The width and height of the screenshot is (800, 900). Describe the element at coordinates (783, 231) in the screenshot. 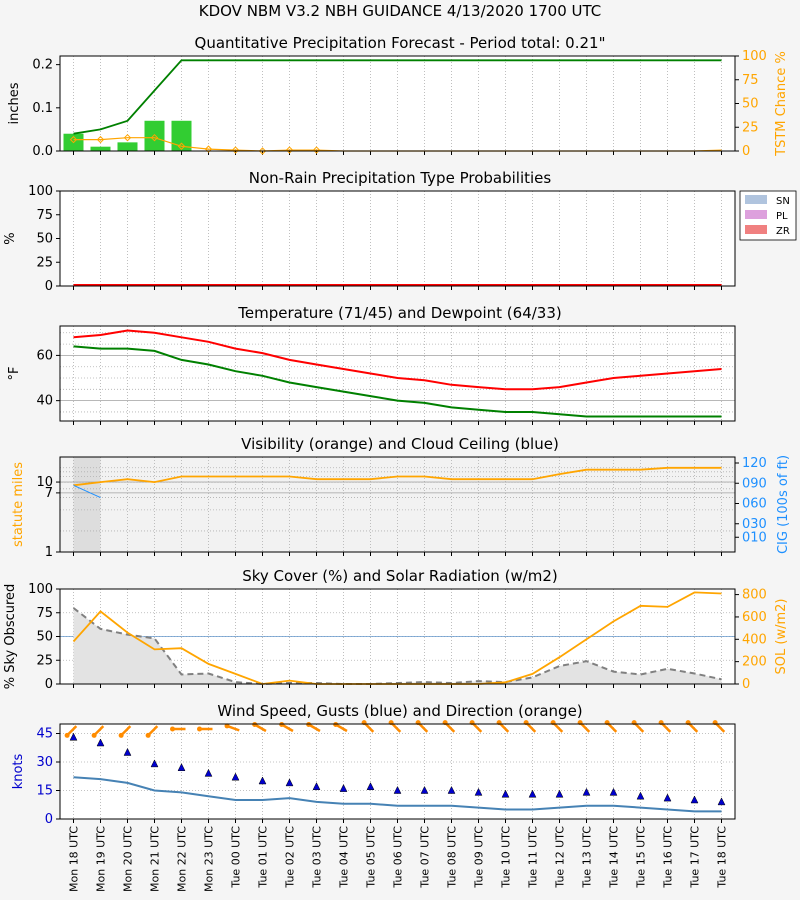

I see `legend-label-zr: ZR` at that location.